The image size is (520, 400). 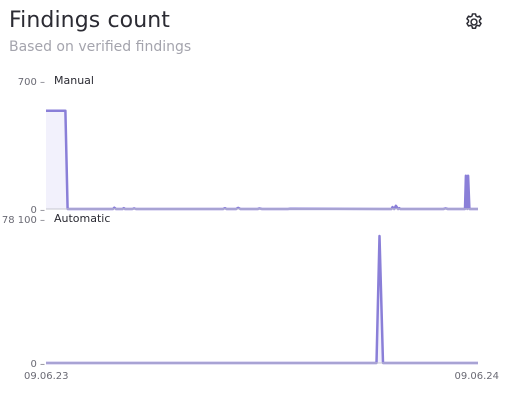 What do you see at coordinates (82, 218) in the screenshot?
I see `automatic-series-label: Automatic` at bounding box center [82, 218].